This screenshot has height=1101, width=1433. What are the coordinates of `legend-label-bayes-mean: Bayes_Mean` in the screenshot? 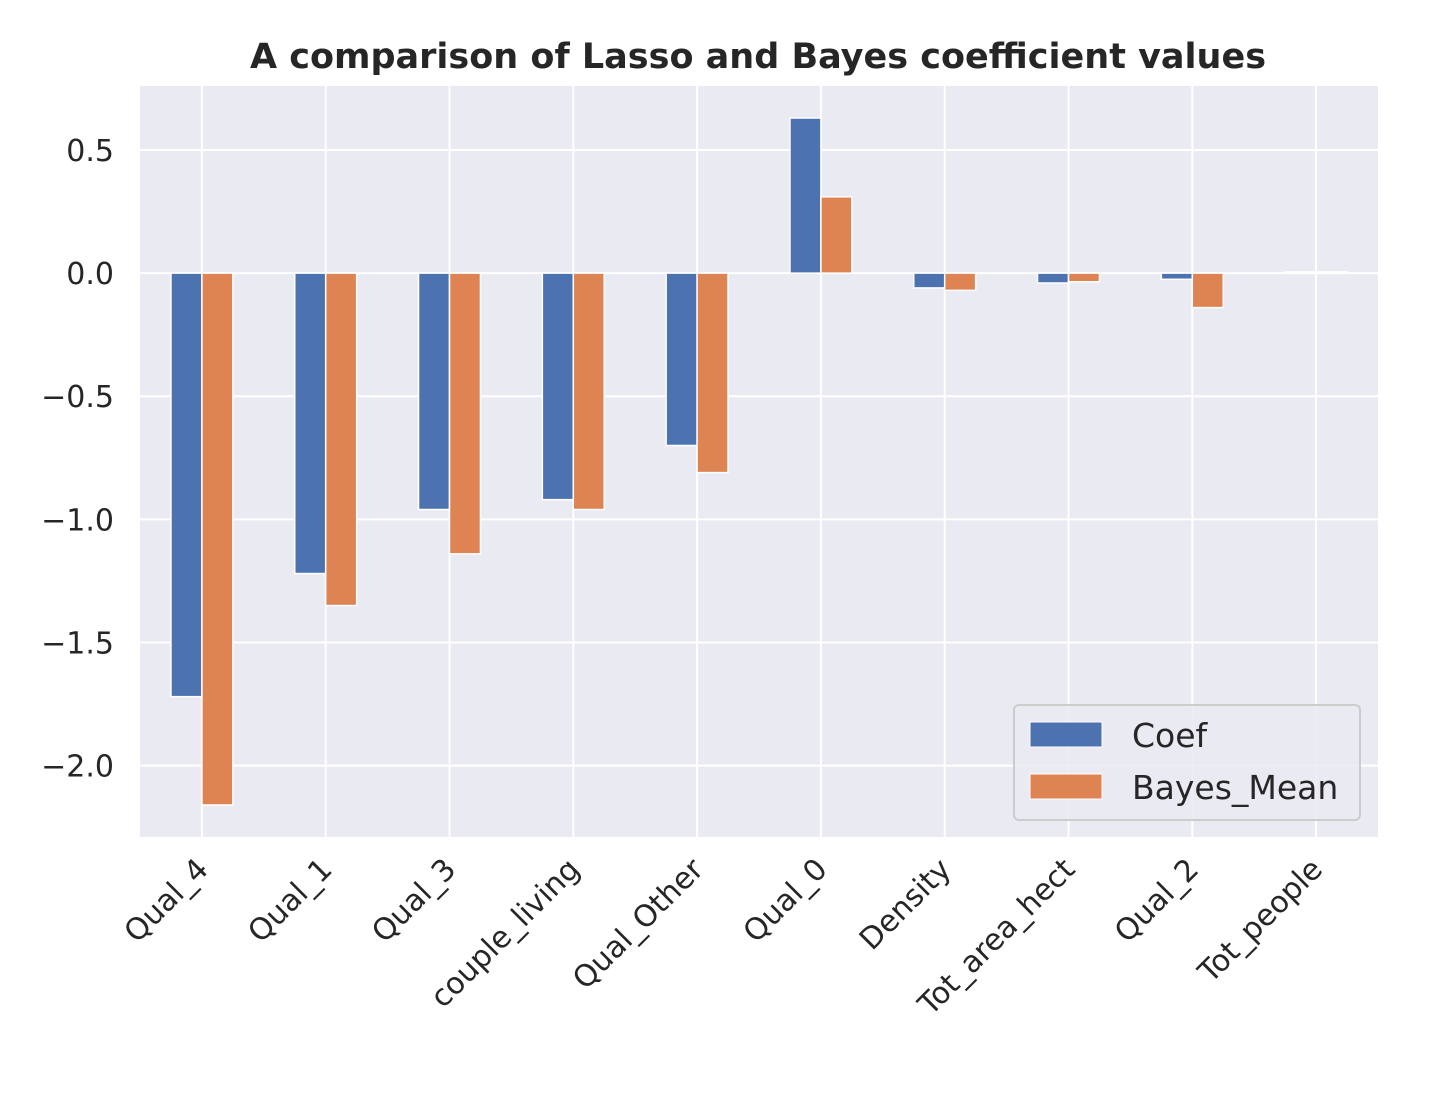 It's located at (1235, 787).